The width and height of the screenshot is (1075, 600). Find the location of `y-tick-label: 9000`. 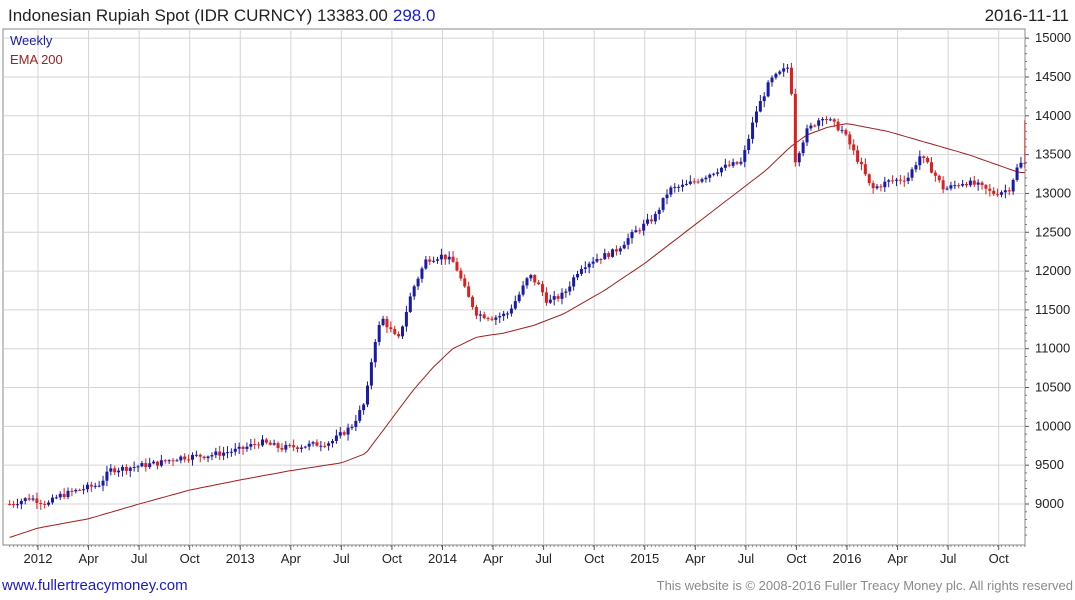

y-tick-label: 9000 is located at coordinates (1049, 503).